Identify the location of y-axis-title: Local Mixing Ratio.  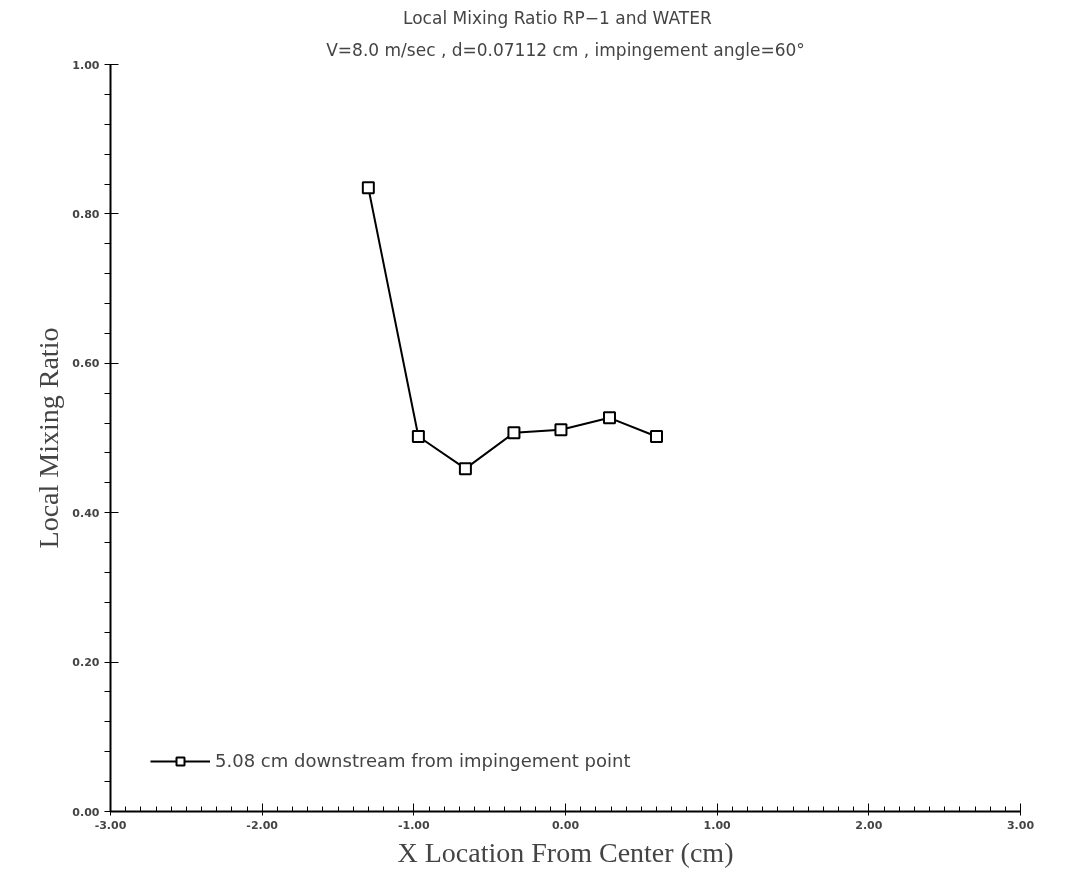
(49, 438).